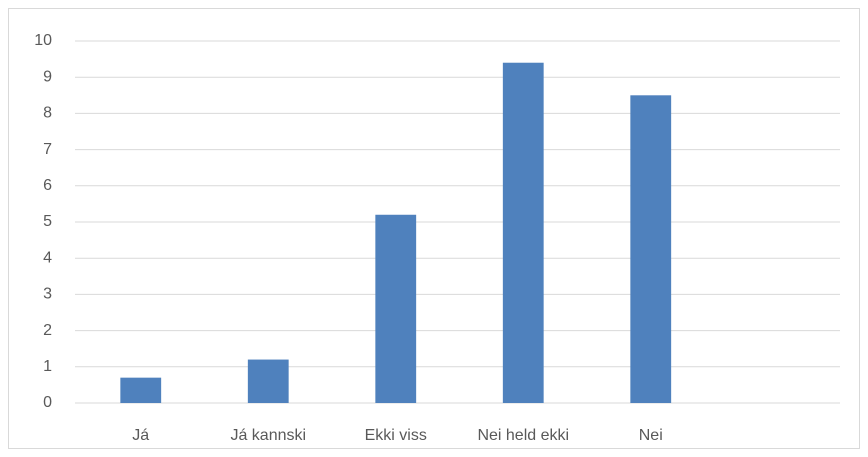  I want to click on y-tick-label: 9, so click(47, 76).